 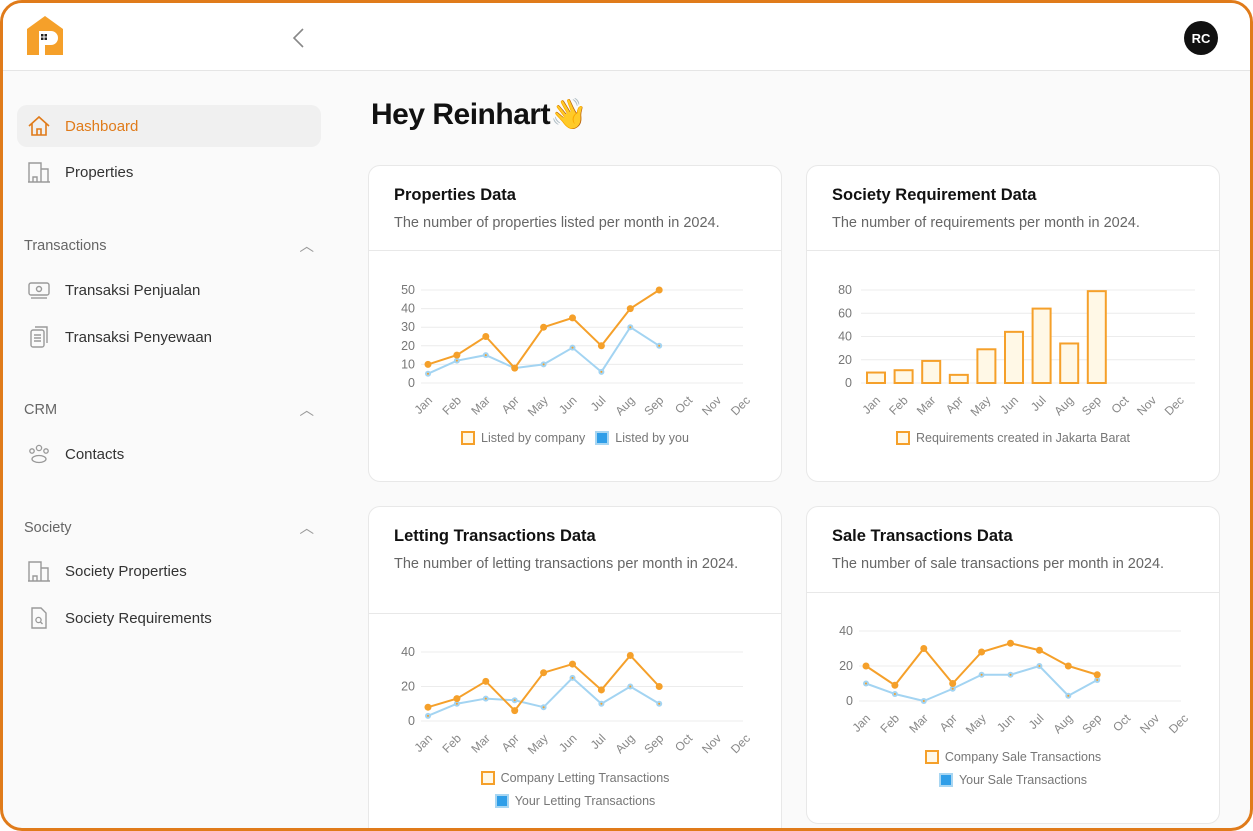 I want to click on legend-item: Your Letting Transactions, so click(x=574, y=801).